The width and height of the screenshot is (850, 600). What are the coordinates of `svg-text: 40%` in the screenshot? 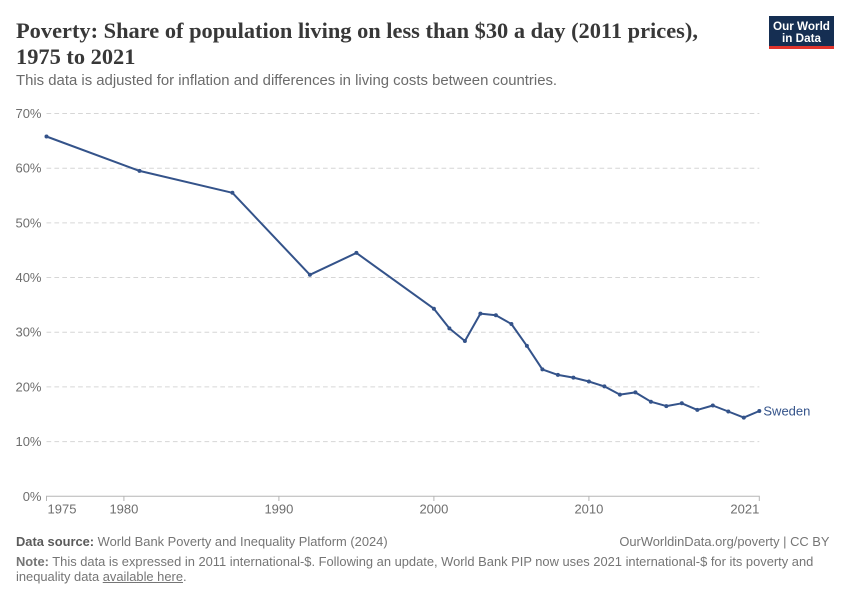 It's located at (28, 277).